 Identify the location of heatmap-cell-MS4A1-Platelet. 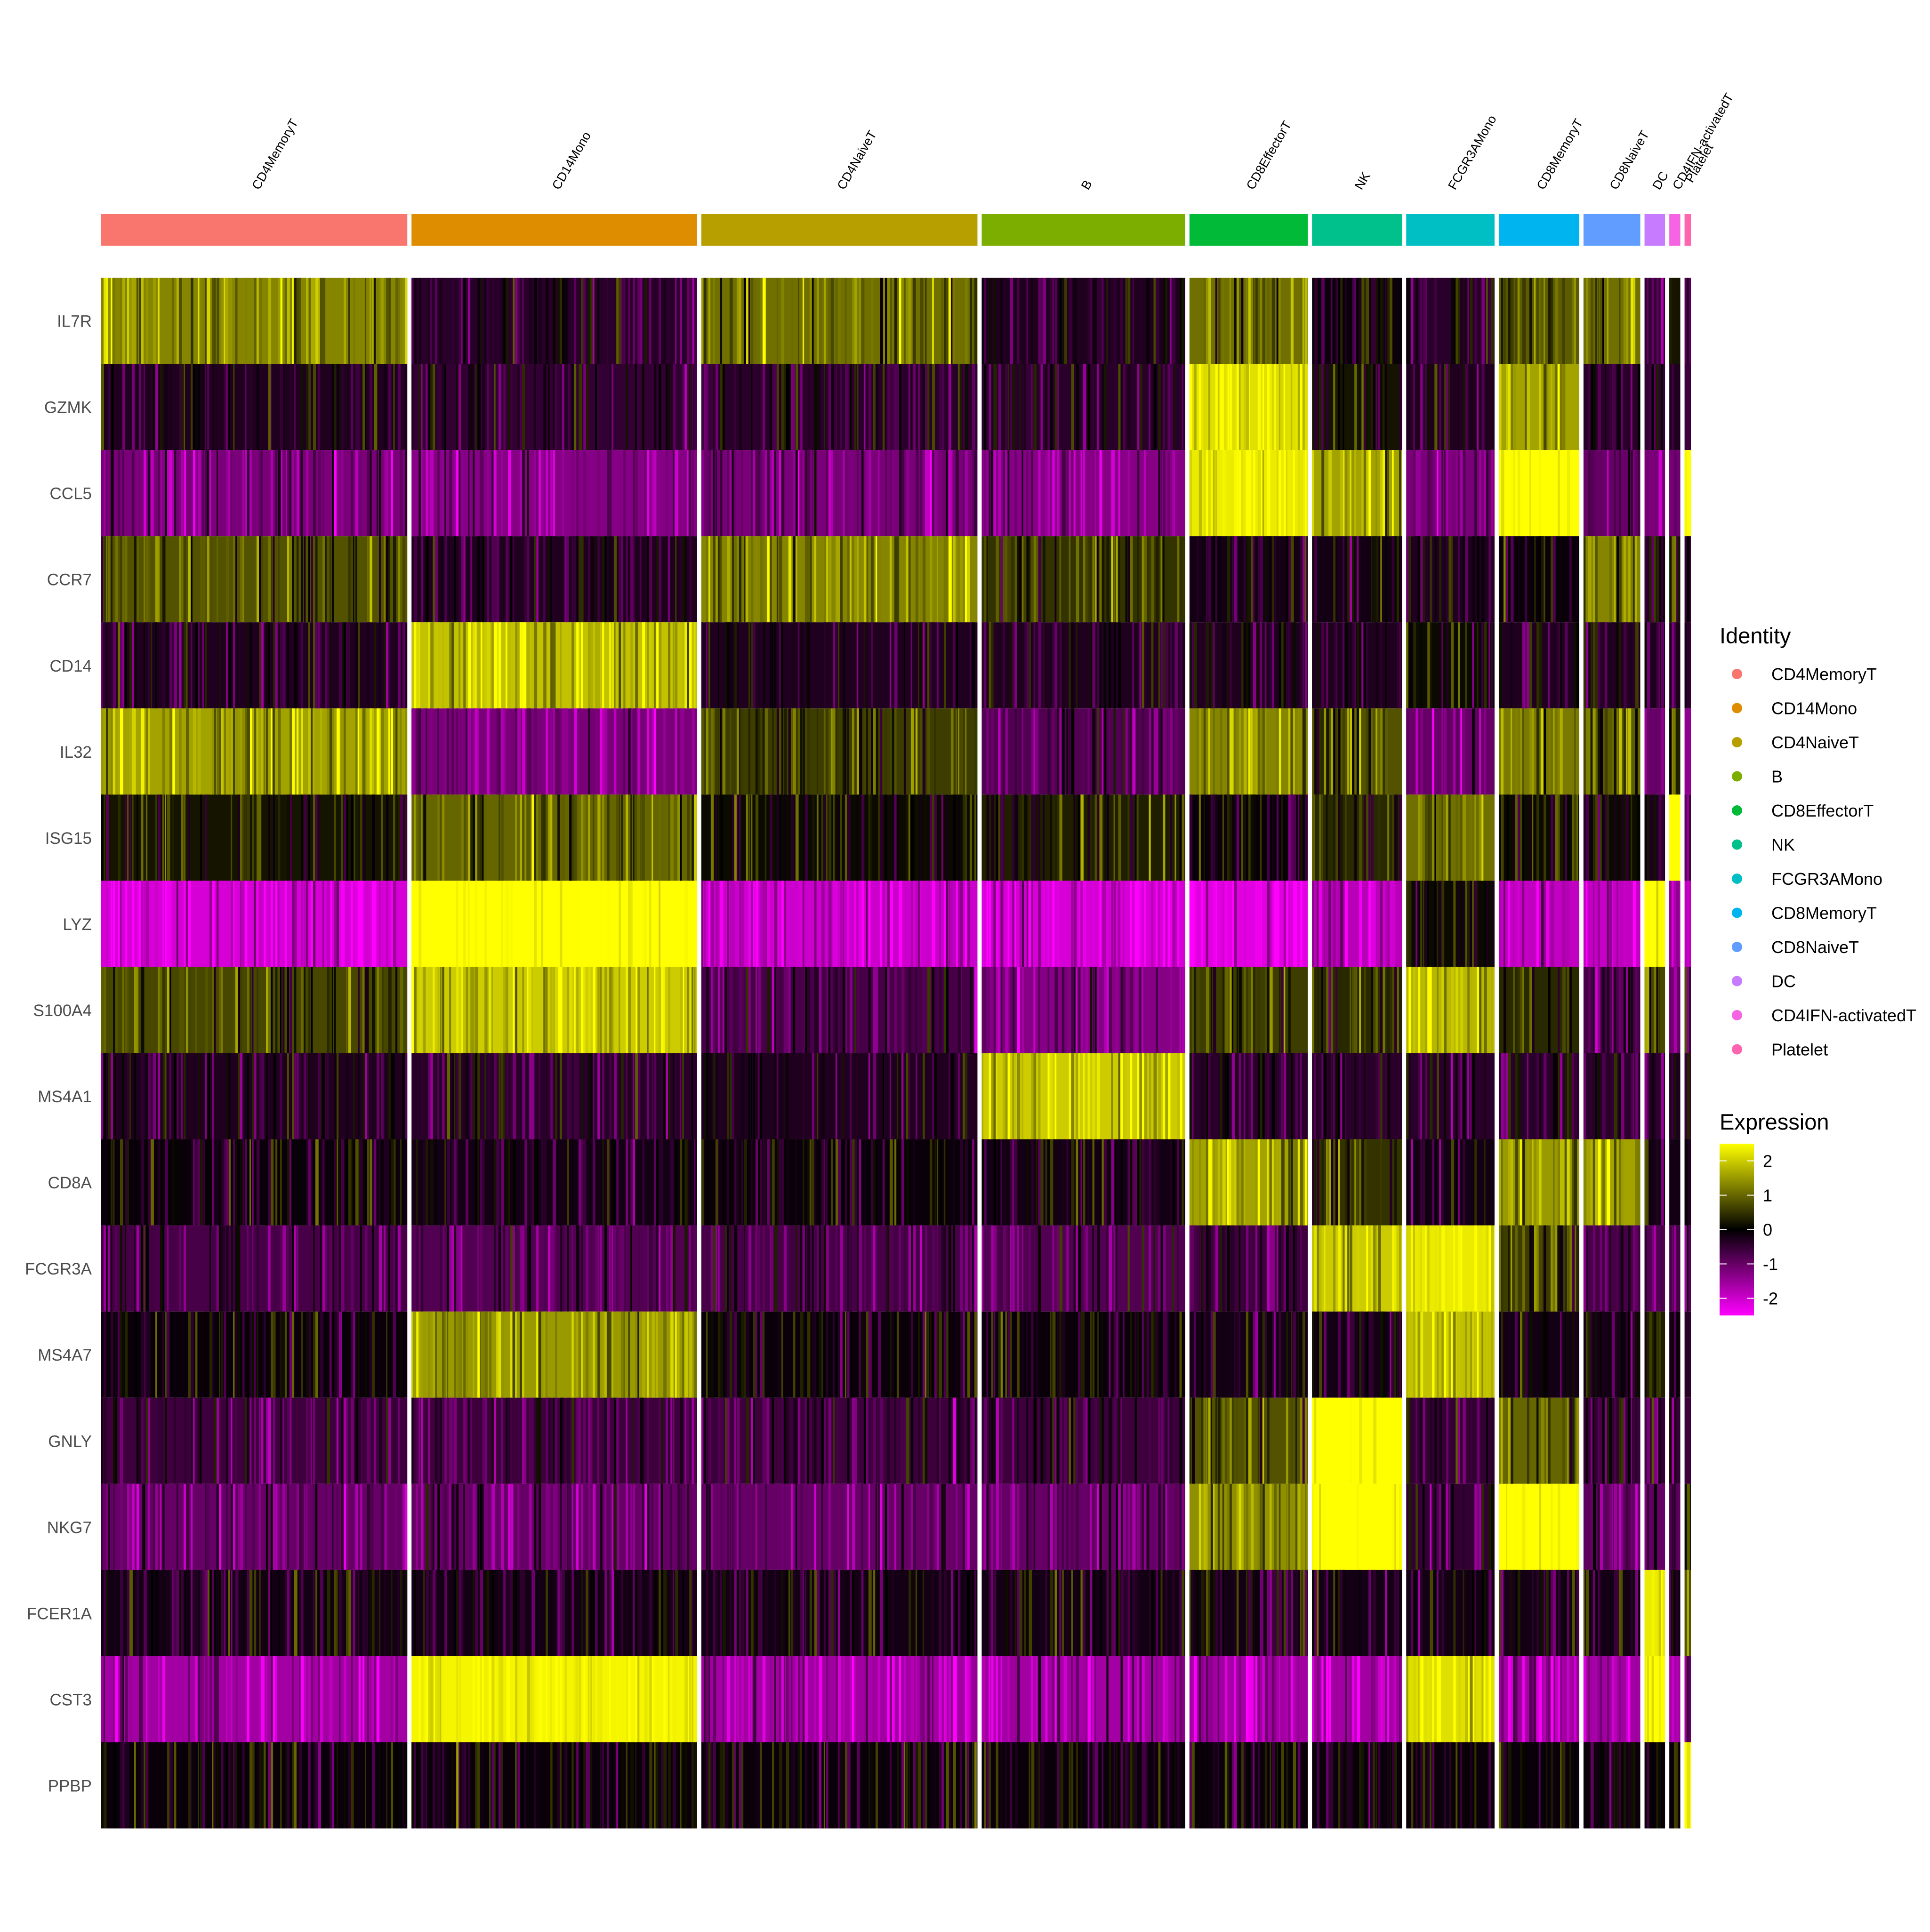
(1687, 1096).